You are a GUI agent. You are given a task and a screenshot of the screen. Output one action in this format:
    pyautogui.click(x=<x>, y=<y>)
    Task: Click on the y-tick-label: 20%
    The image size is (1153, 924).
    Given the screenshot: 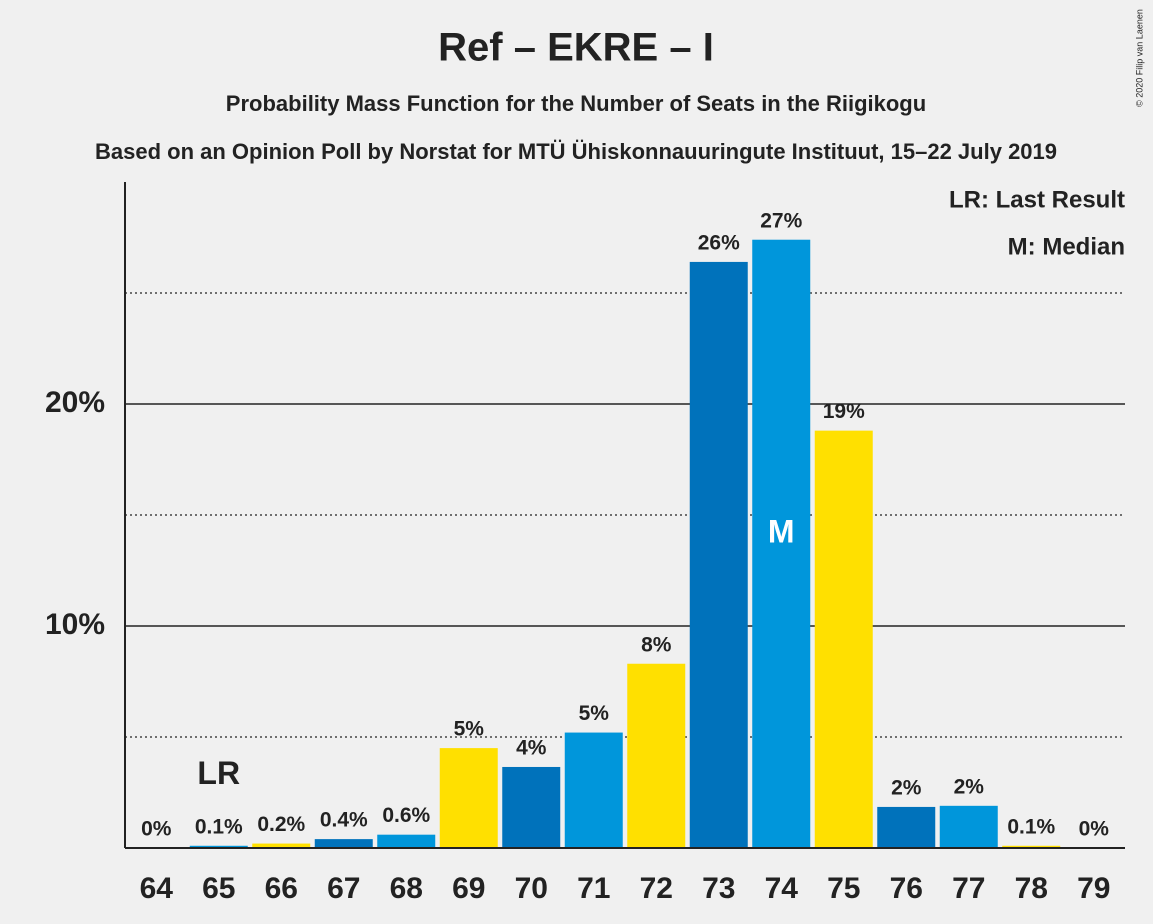 What is the action you would take?
    pyautogui.click(x=75, y=402)
    